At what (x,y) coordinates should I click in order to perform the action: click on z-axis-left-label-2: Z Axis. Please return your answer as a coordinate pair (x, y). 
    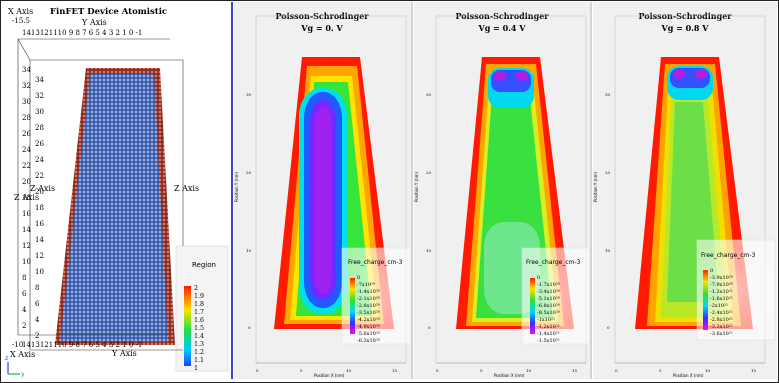
    Looking at the image, I should click on (26, 197).